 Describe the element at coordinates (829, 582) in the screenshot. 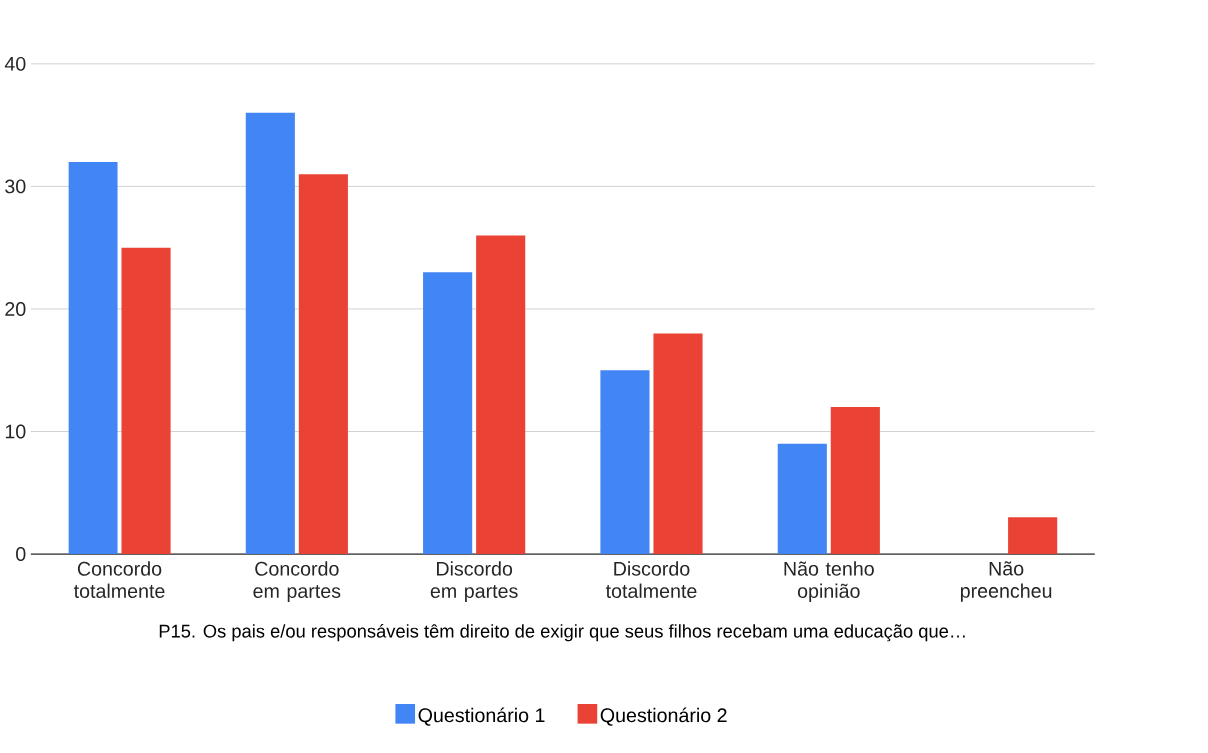

I see `x-tick-label: Não tenho opinião` at that location.